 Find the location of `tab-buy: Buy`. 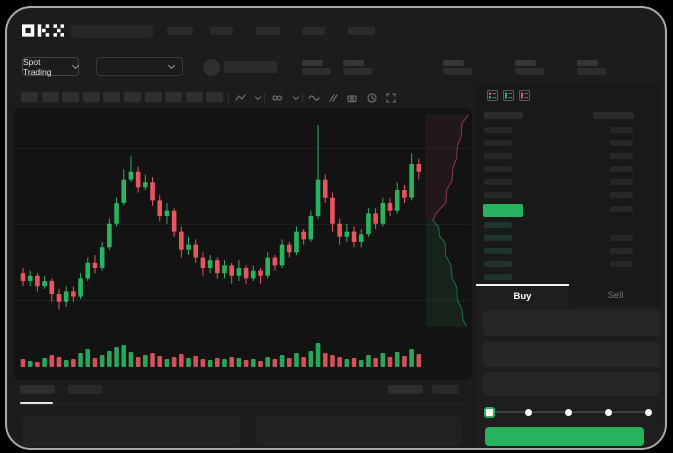

tab-buy: Buy is located at coordinates (522, 295).